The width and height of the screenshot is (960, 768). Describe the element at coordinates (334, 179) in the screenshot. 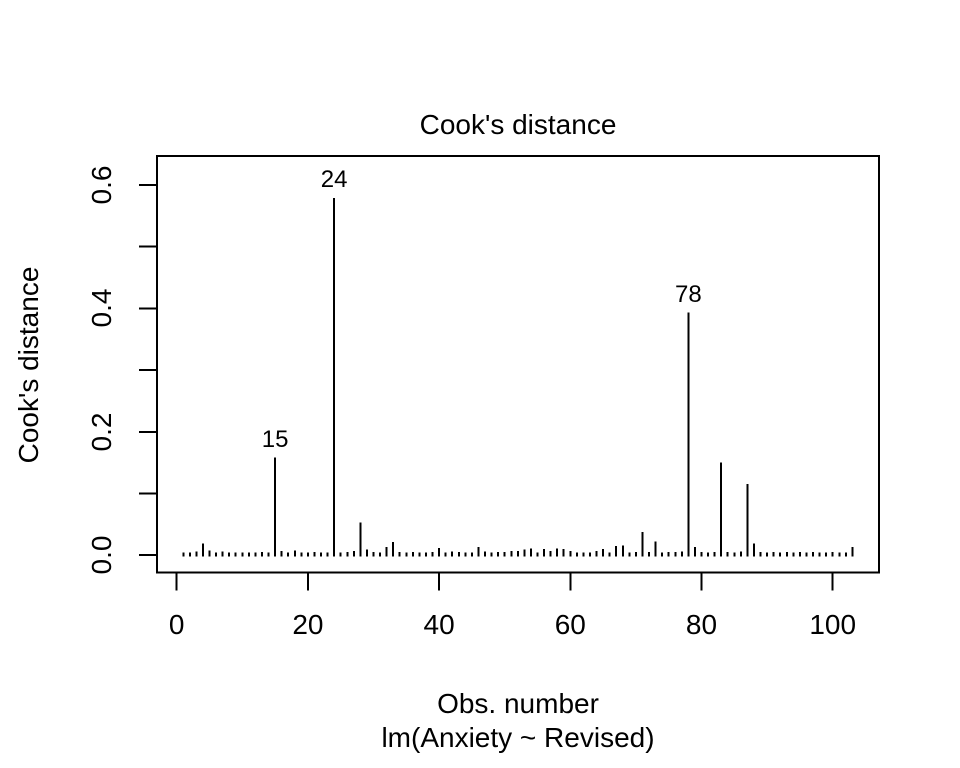

I see `point-label-obs-24: 24` at that location.